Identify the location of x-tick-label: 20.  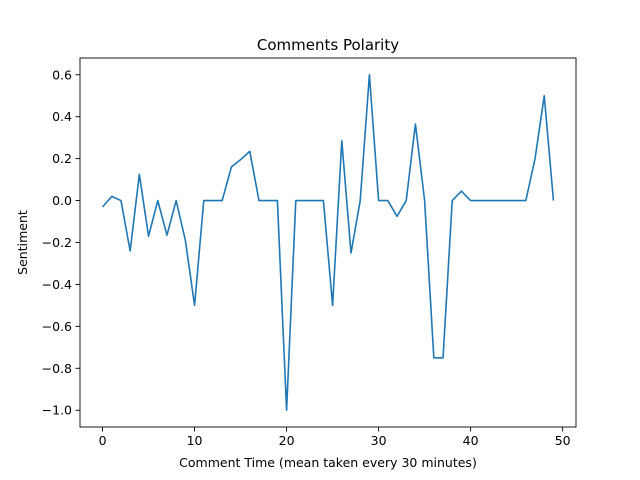
(287, 440).